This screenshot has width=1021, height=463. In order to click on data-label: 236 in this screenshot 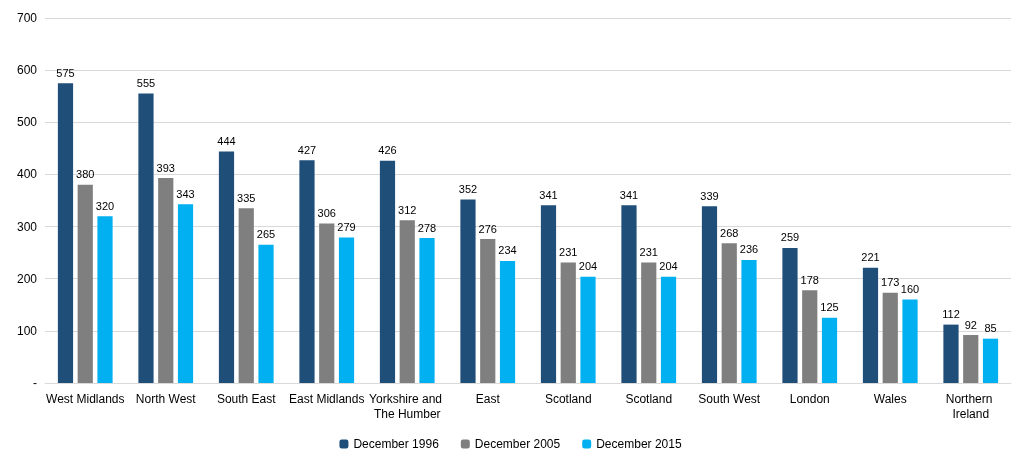, I will do `click(749, 249)`.